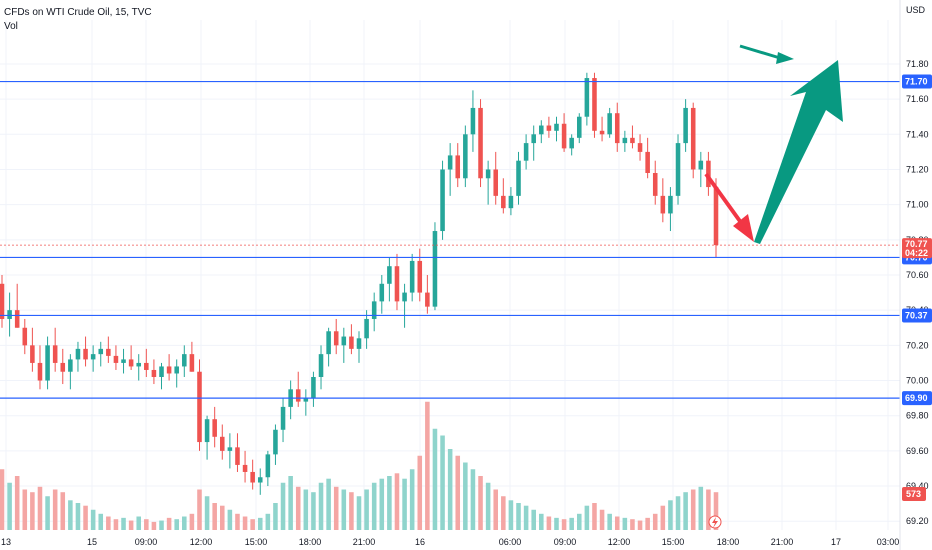 Image resolution: width=932 pixels, height=550 pixels. I want to click on level-badge-label: 71.70, so click(916, 82).